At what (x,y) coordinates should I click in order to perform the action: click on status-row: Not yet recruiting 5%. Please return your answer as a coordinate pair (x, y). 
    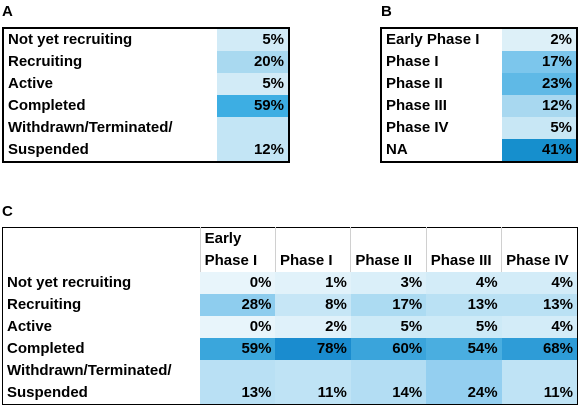
    Looking at the image, I should click on (146, 39).